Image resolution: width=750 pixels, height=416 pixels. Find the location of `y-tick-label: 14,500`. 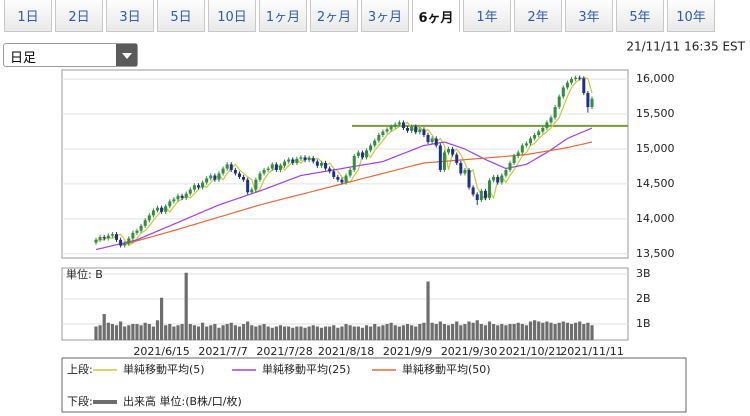

y-tick-label: 14,500 is located at coordinates (655, 183).